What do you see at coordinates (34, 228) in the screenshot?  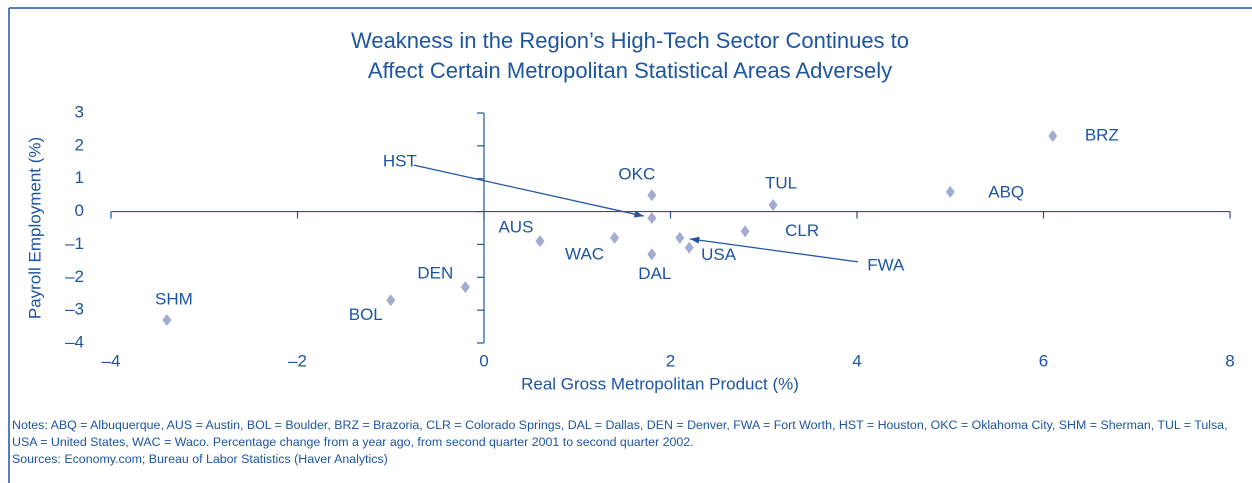 I see `y-axis-label: Payroll Employment (%)` at bounding box center [34, 228].